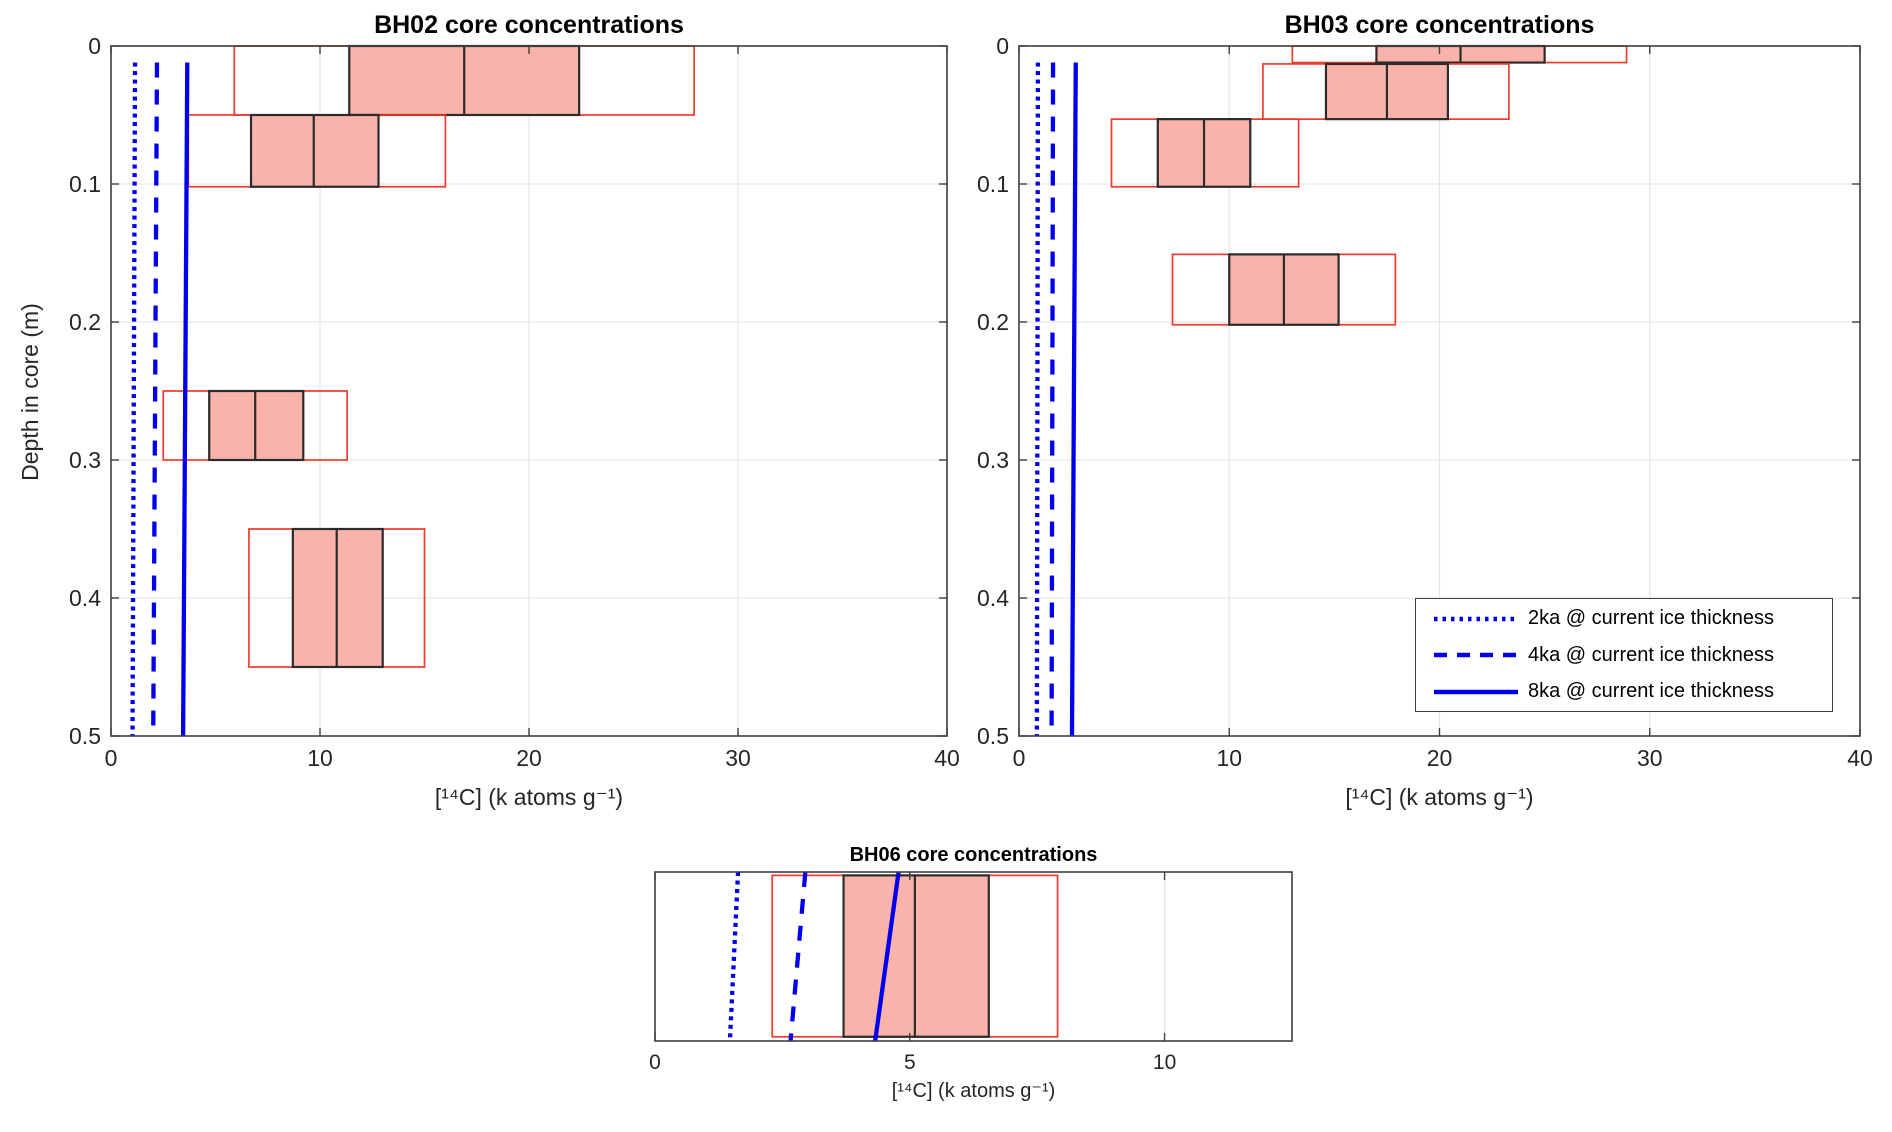 Image resolution: width=1892 pixels, height=1132 pixels. I want to click on title-bh06: BH06 core concentrations, so click(973, 855).